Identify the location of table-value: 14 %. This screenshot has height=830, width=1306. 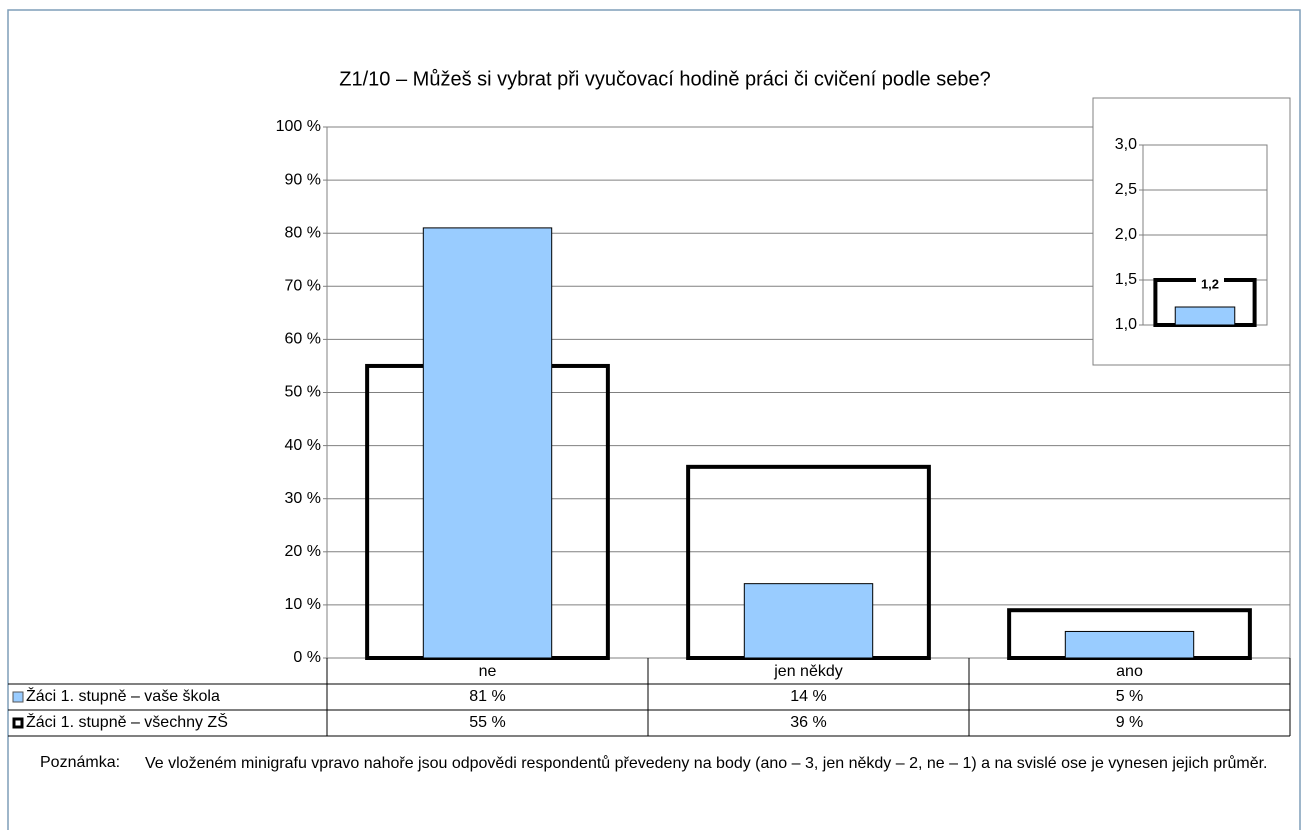
(808, 696).